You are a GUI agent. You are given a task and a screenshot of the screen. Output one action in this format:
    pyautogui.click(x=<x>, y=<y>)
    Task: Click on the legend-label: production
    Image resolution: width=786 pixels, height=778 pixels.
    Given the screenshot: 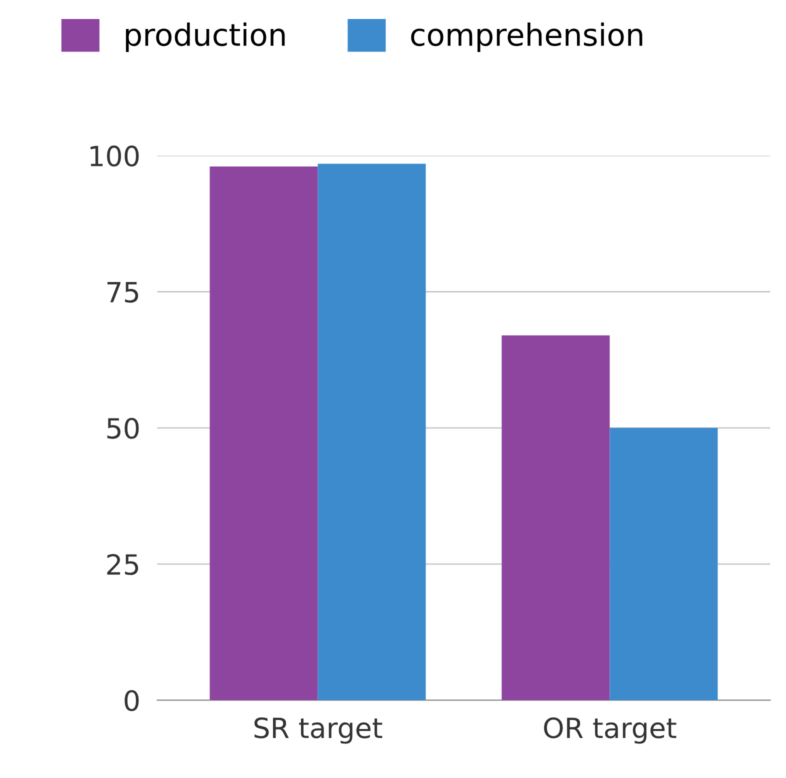 What is the action you would take?
    pyautogui.click(x=205, y=37)
    